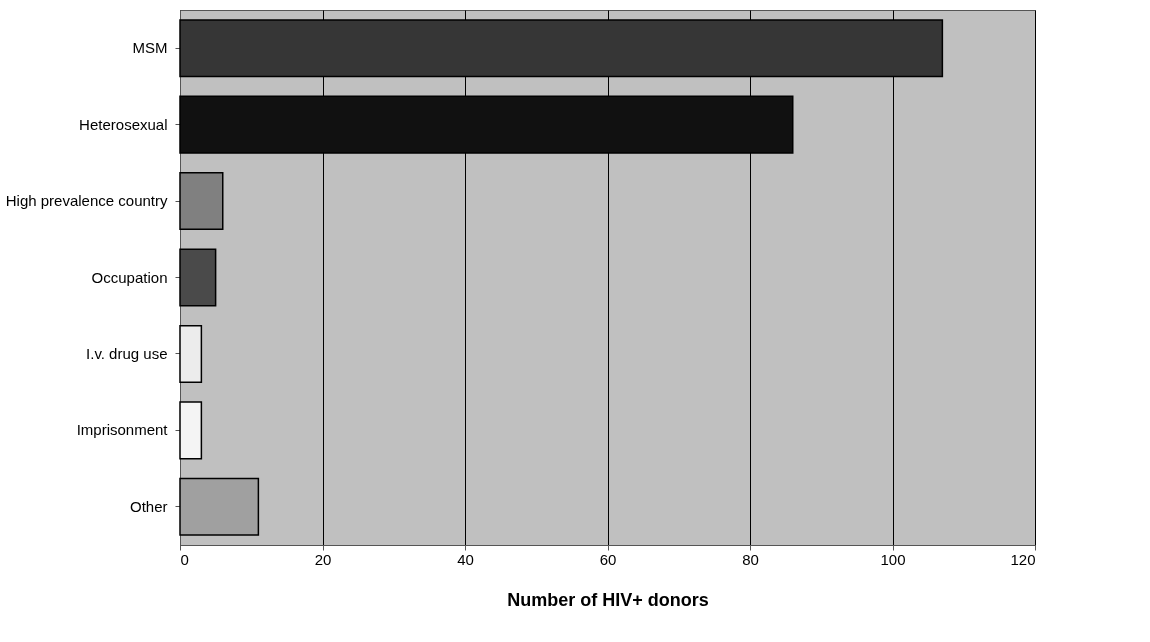 This screenshot has height=642, width=1150. What do you see at coordinates (86, 201) in the screenshot?
I see `y-tick-label: High prevalence country` at bounding box center [86, 201].